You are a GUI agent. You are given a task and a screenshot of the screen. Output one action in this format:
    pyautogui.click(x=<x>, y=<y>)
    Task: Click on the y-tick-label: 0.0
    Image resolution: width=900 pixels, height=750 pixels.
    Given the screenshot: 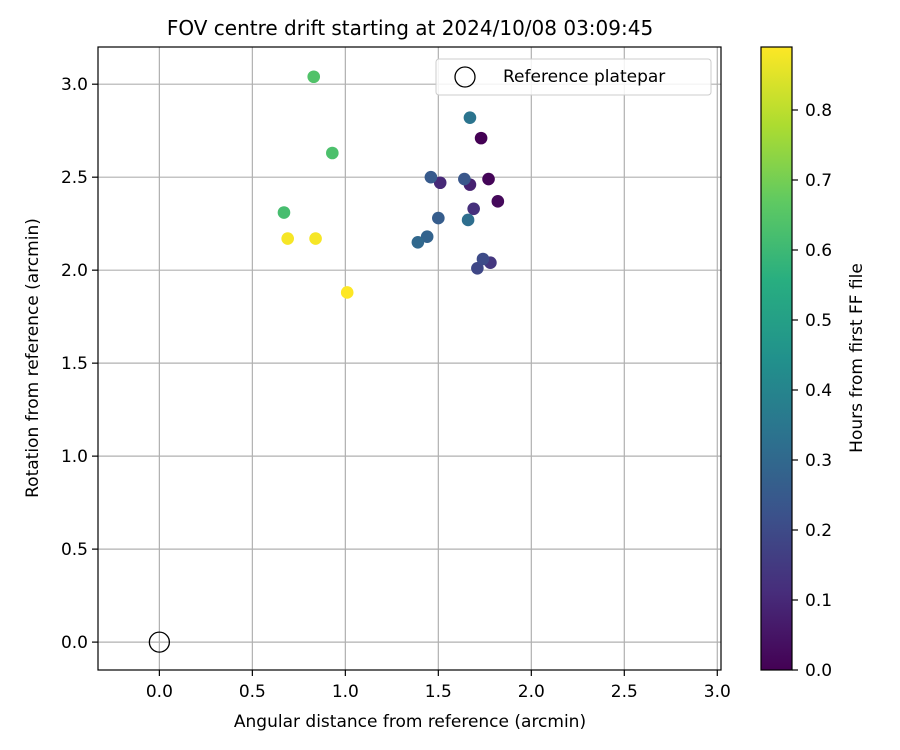 What is the action you would take?
    pyautogui.click(x=74, y=643)
    